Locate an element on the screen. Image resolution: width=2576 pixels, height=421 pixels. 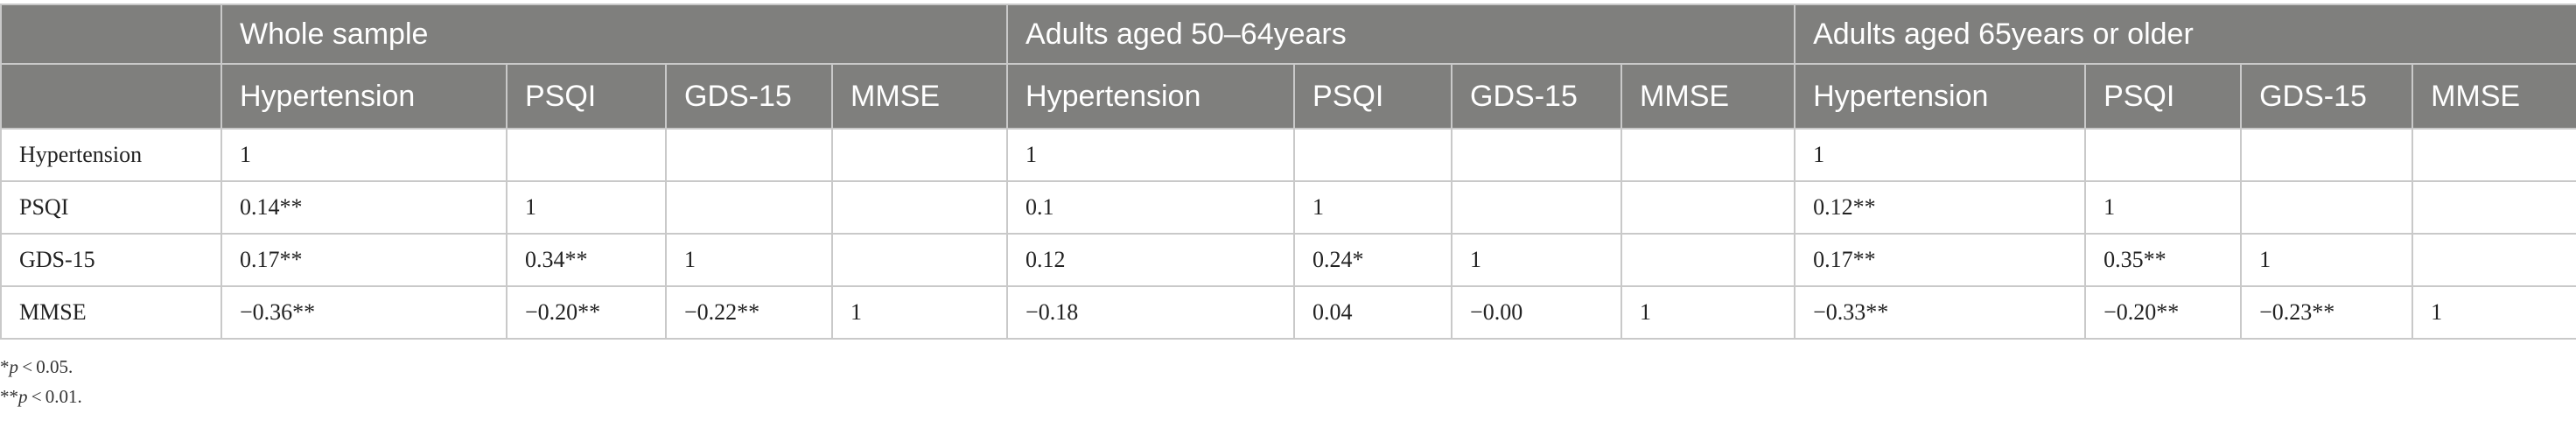
row-label: PSQI is located at coordinates (111, 207).